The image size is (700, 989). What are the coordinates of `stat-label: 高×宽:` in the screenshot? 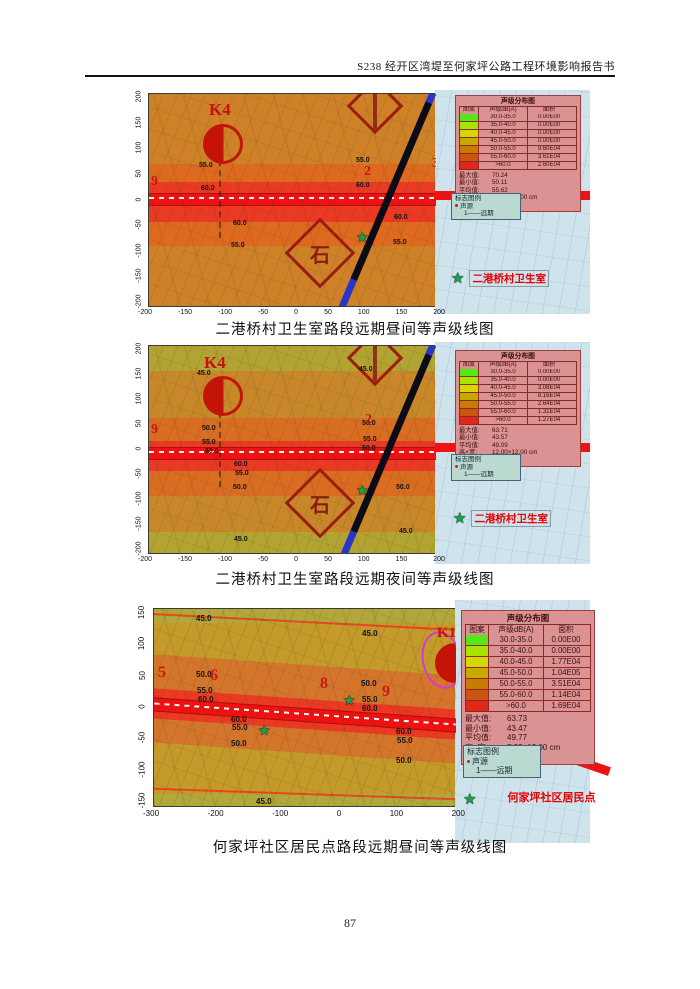 It's located at (468, 453).